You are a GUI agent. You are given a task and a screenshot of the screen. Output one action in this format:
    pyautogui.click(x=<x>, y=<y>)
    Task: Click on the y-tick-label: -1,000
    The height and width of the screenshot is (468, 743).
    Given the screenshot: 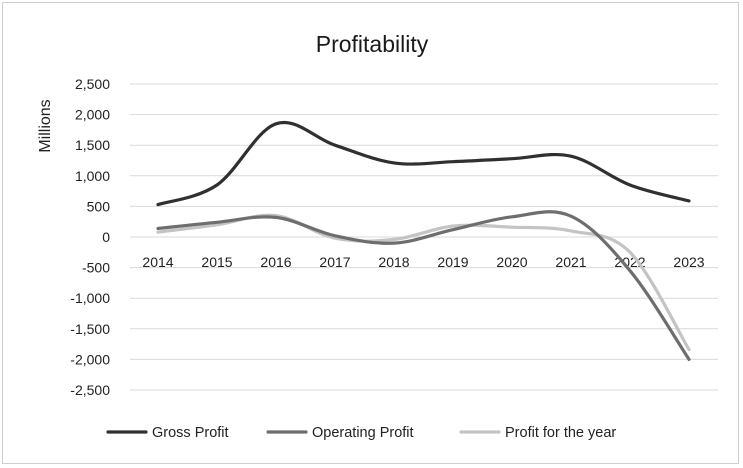 What is the action you would take?
    pyautogui.click(x=90, y=298)
    